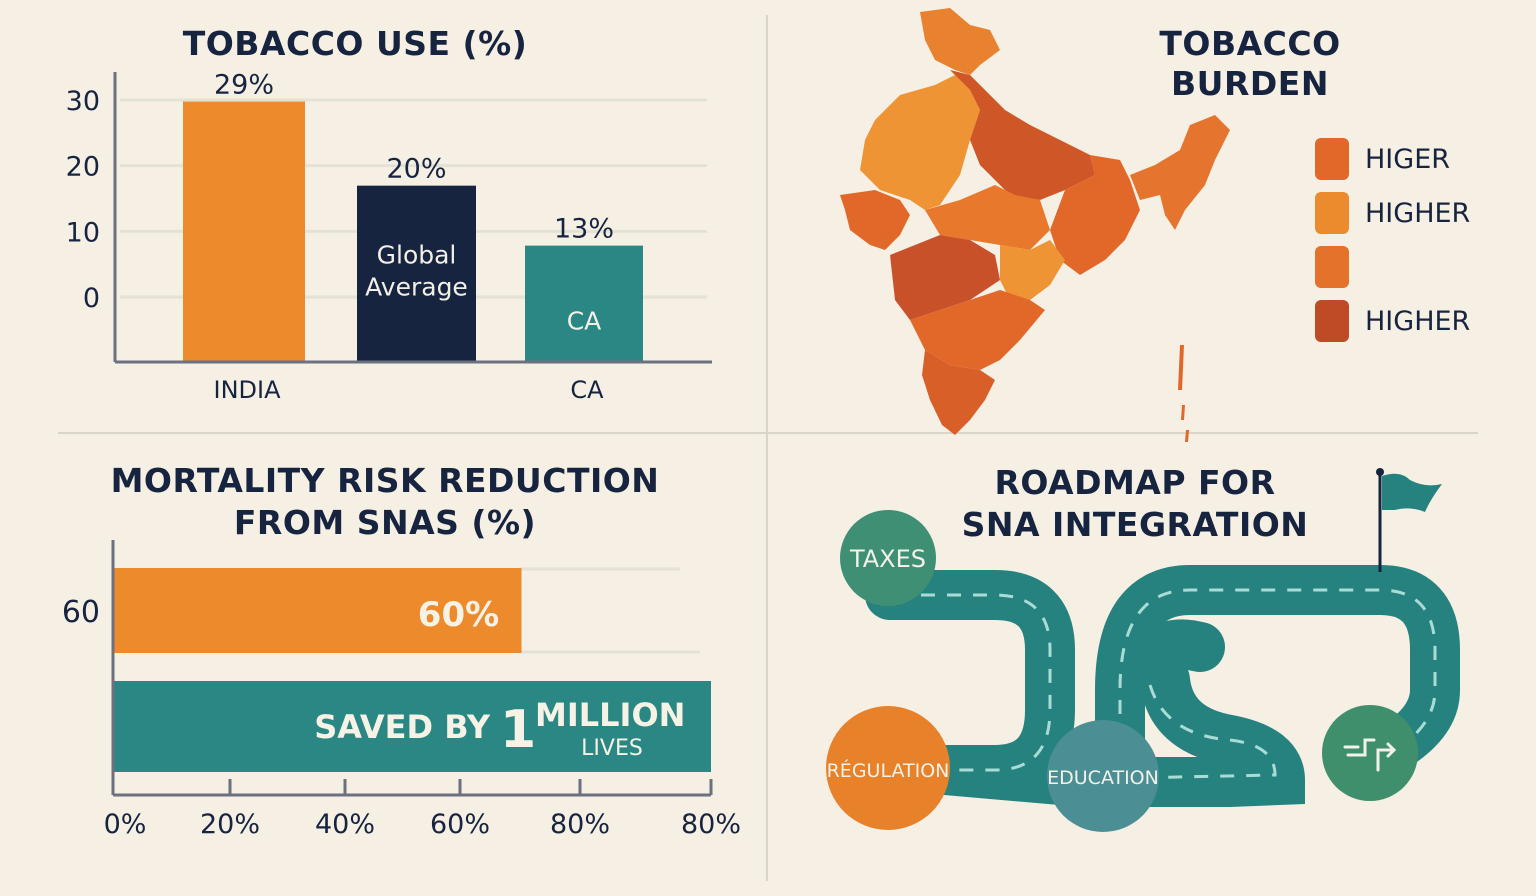 The height and width of the screenshot is (896, 1536). Describe the element at coordinates (91, 298) in the screenshot. I see `y-tick-label: 0` at that location.